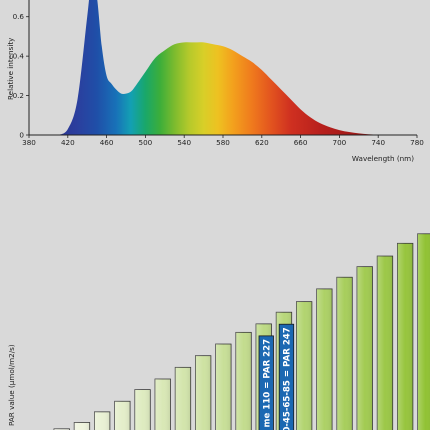 The image size is (430, 430). Describe the element at coordinates (19, 16) in the screenshot. I see `y-tick-label: 0.6` at that location.